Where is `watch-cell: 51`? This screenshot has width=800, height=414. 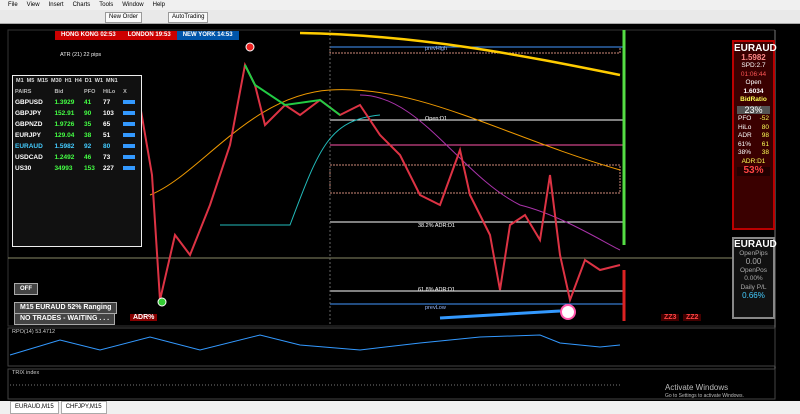
watch-cell: 51 is located at coordinates (107, 135).